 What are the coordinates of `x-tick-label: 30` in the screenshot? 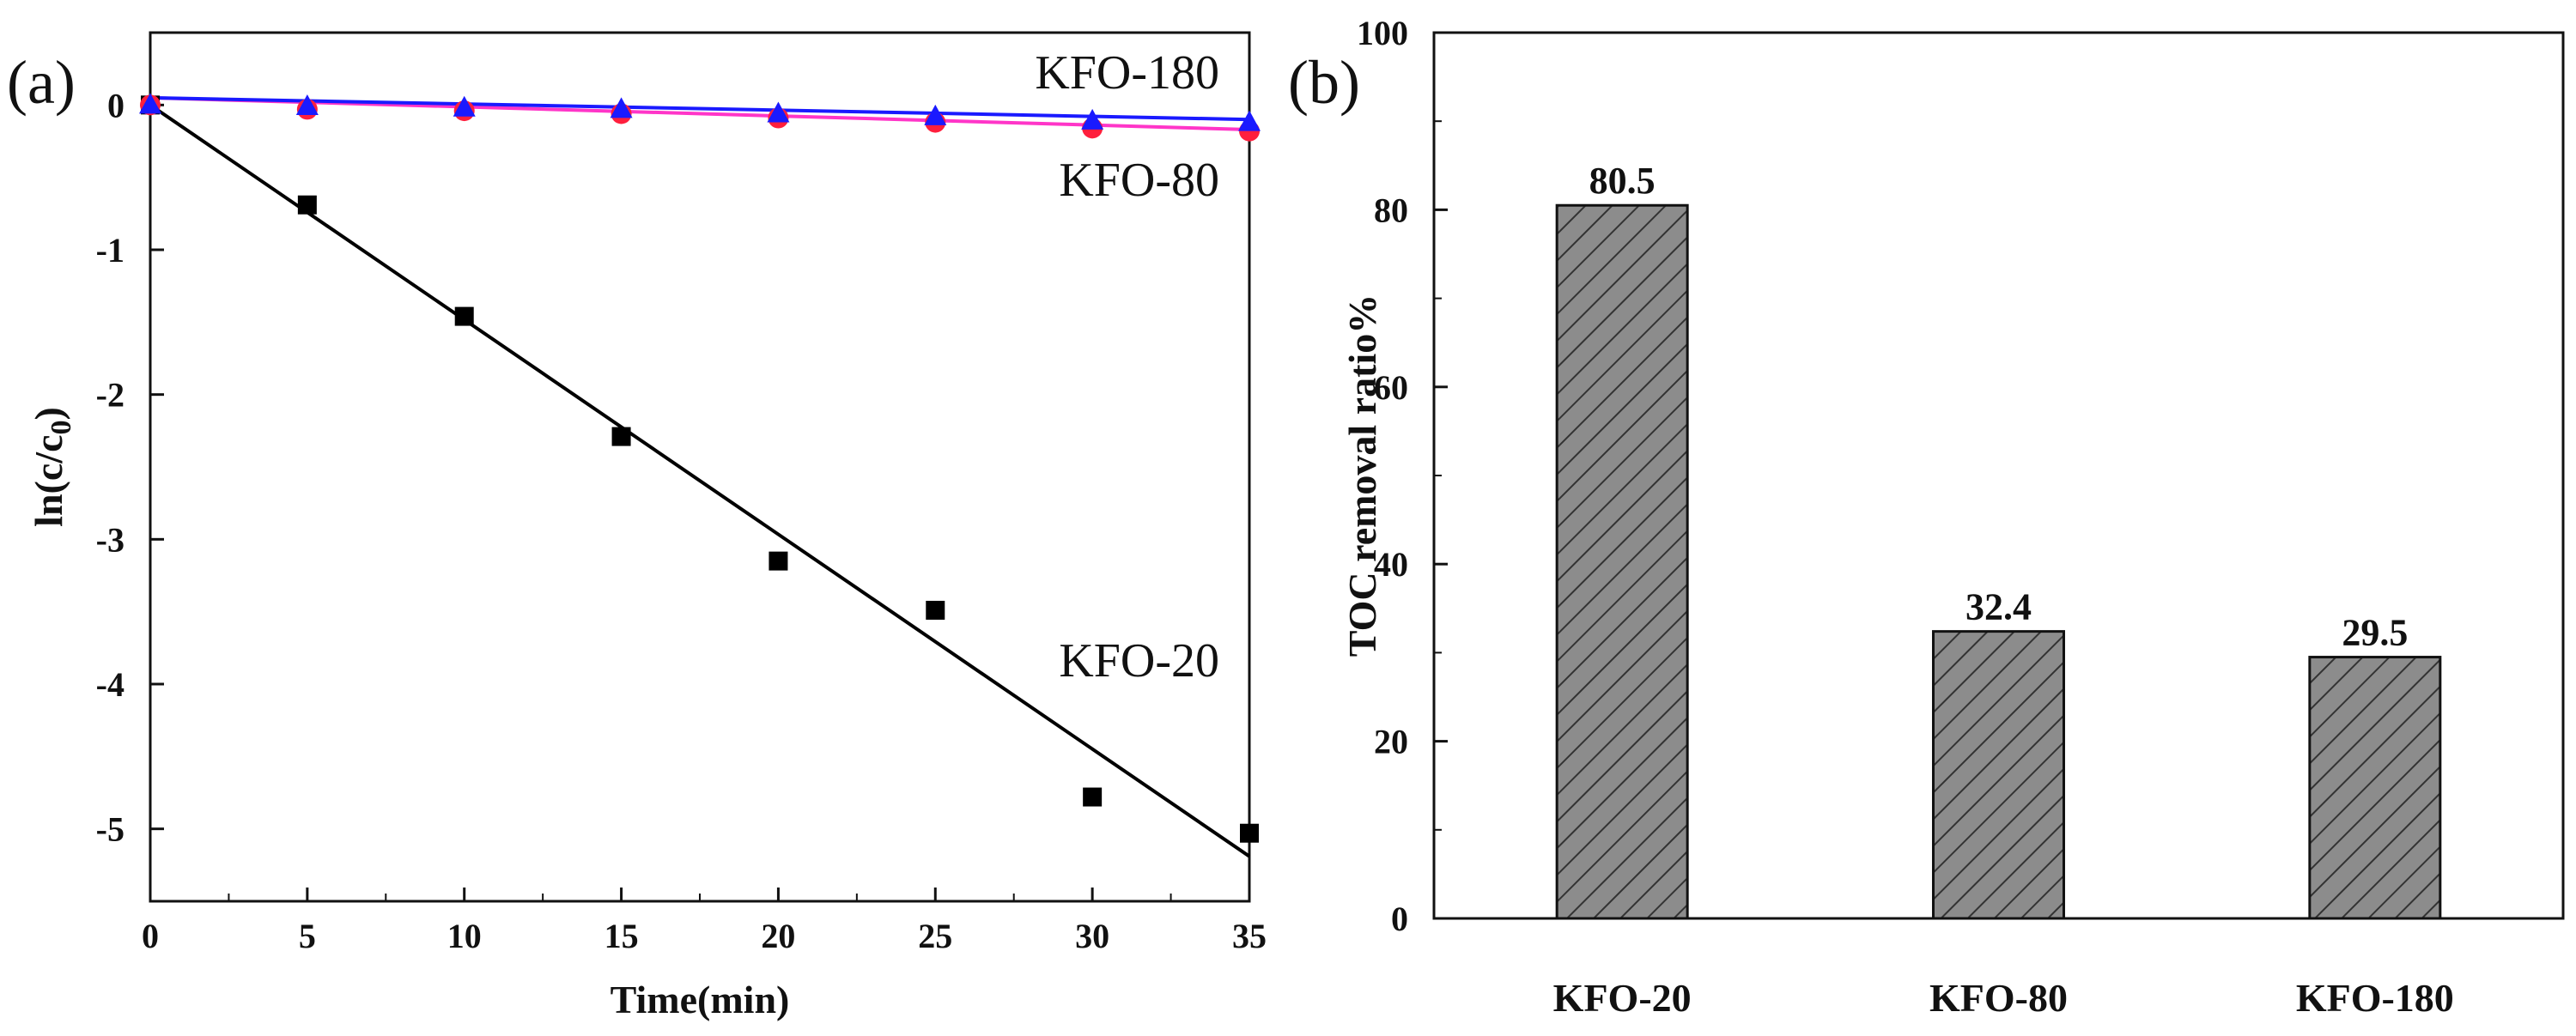 It's located at (1092, 936).